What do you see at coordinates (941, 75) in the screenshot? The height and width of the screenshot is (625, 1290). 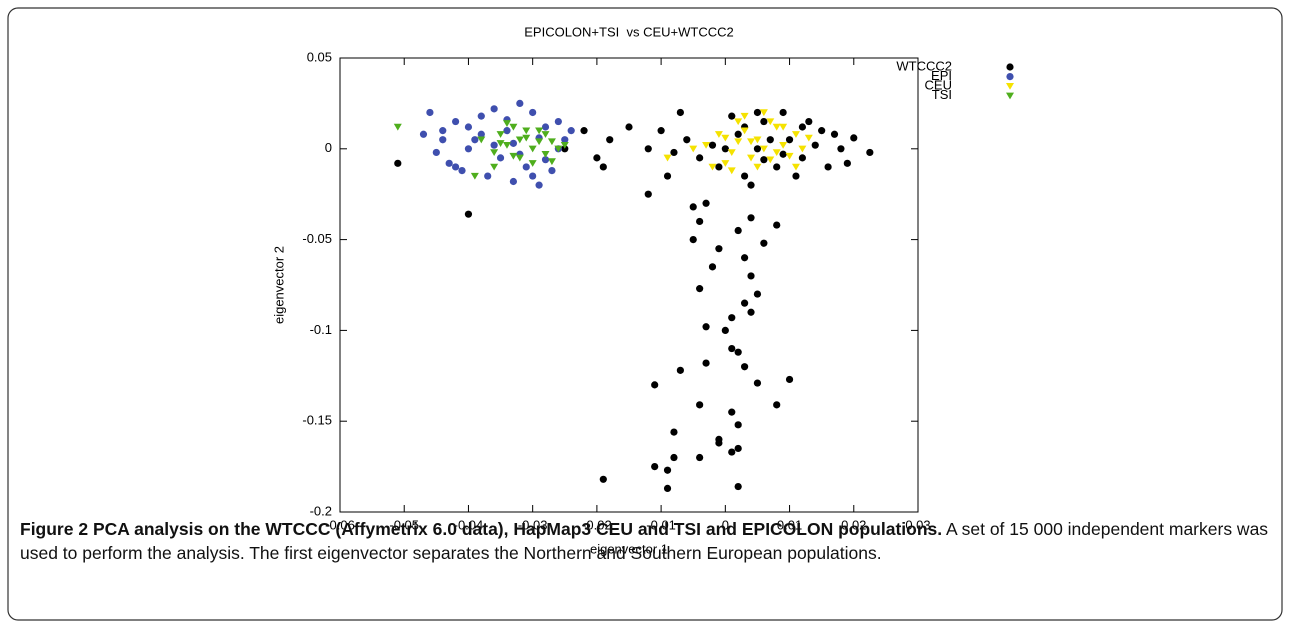 I see `legend-label: EPI` at bounding box center [941, 75].